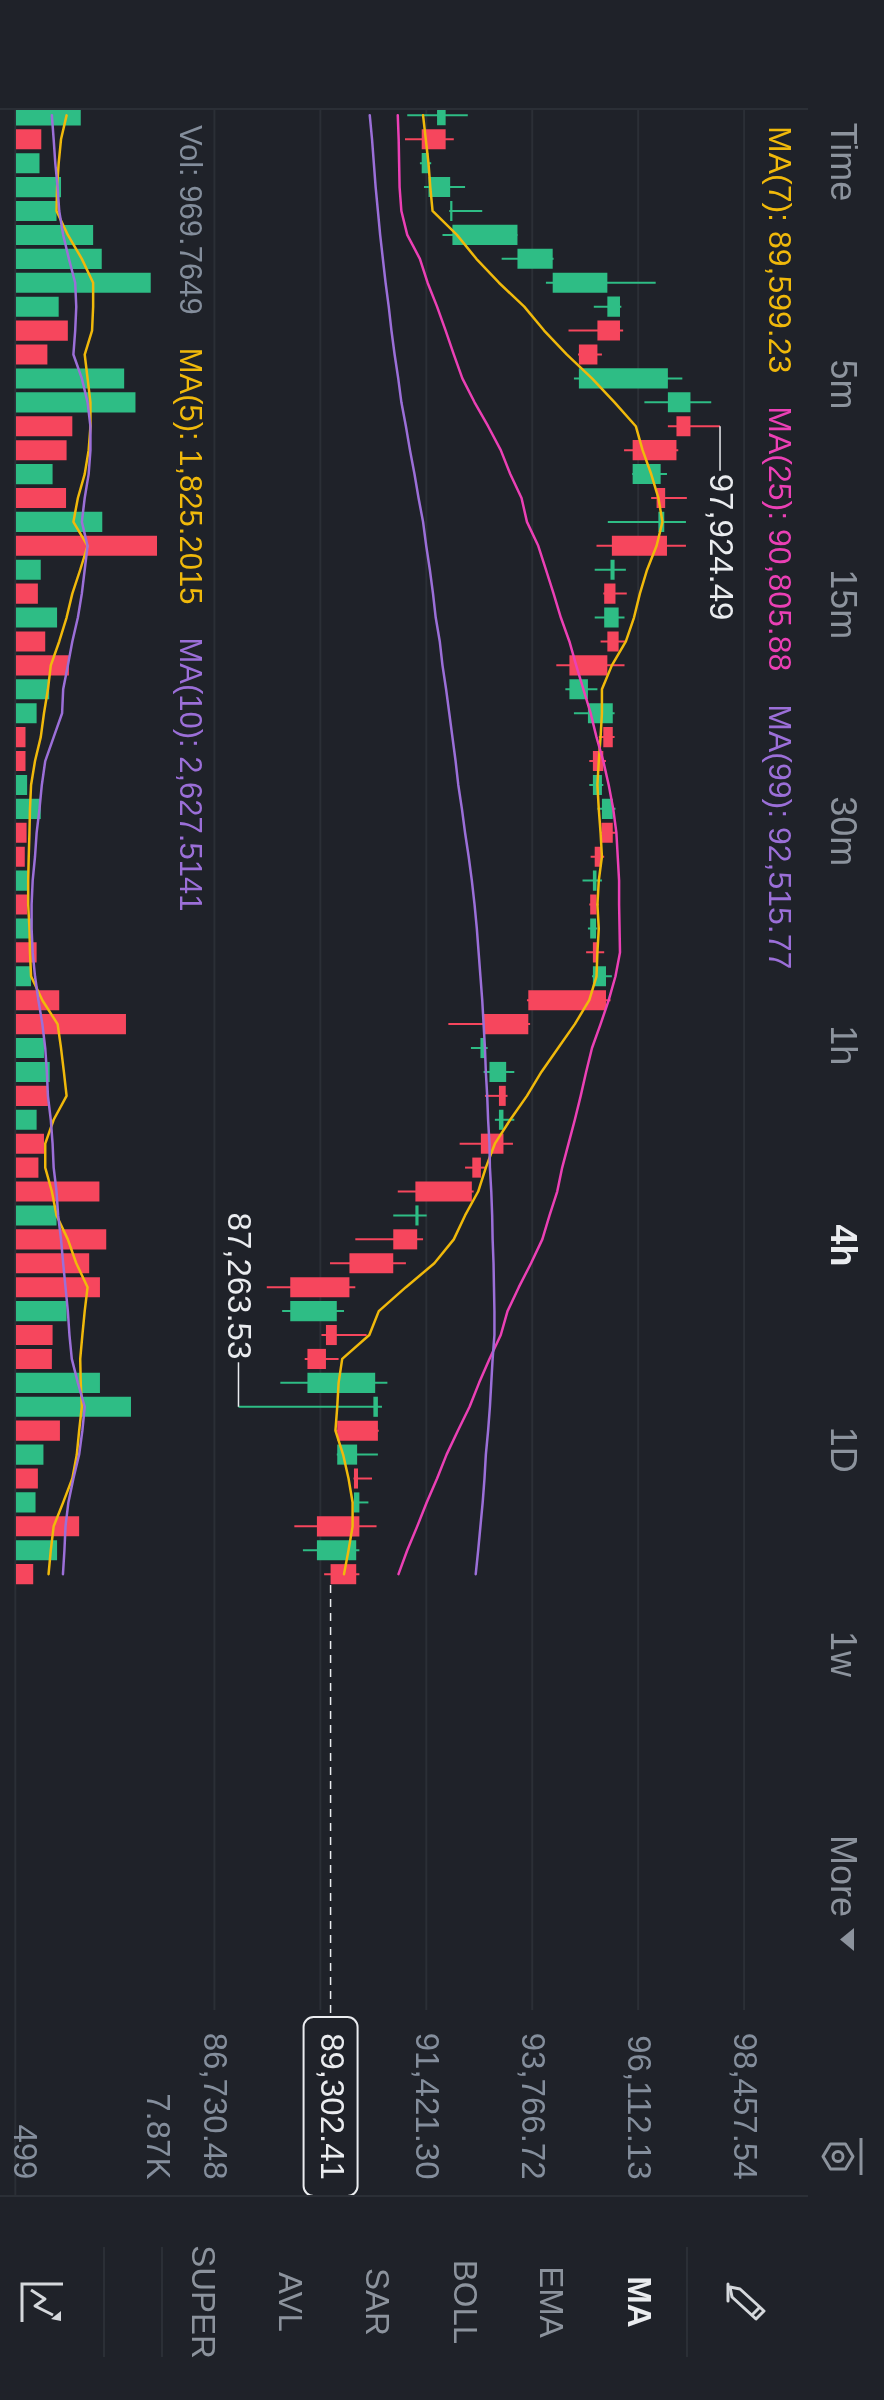  Describe the element at coordinates (190, 220) in the screenshot. I see `text: Vol: 969.7649` at that location.